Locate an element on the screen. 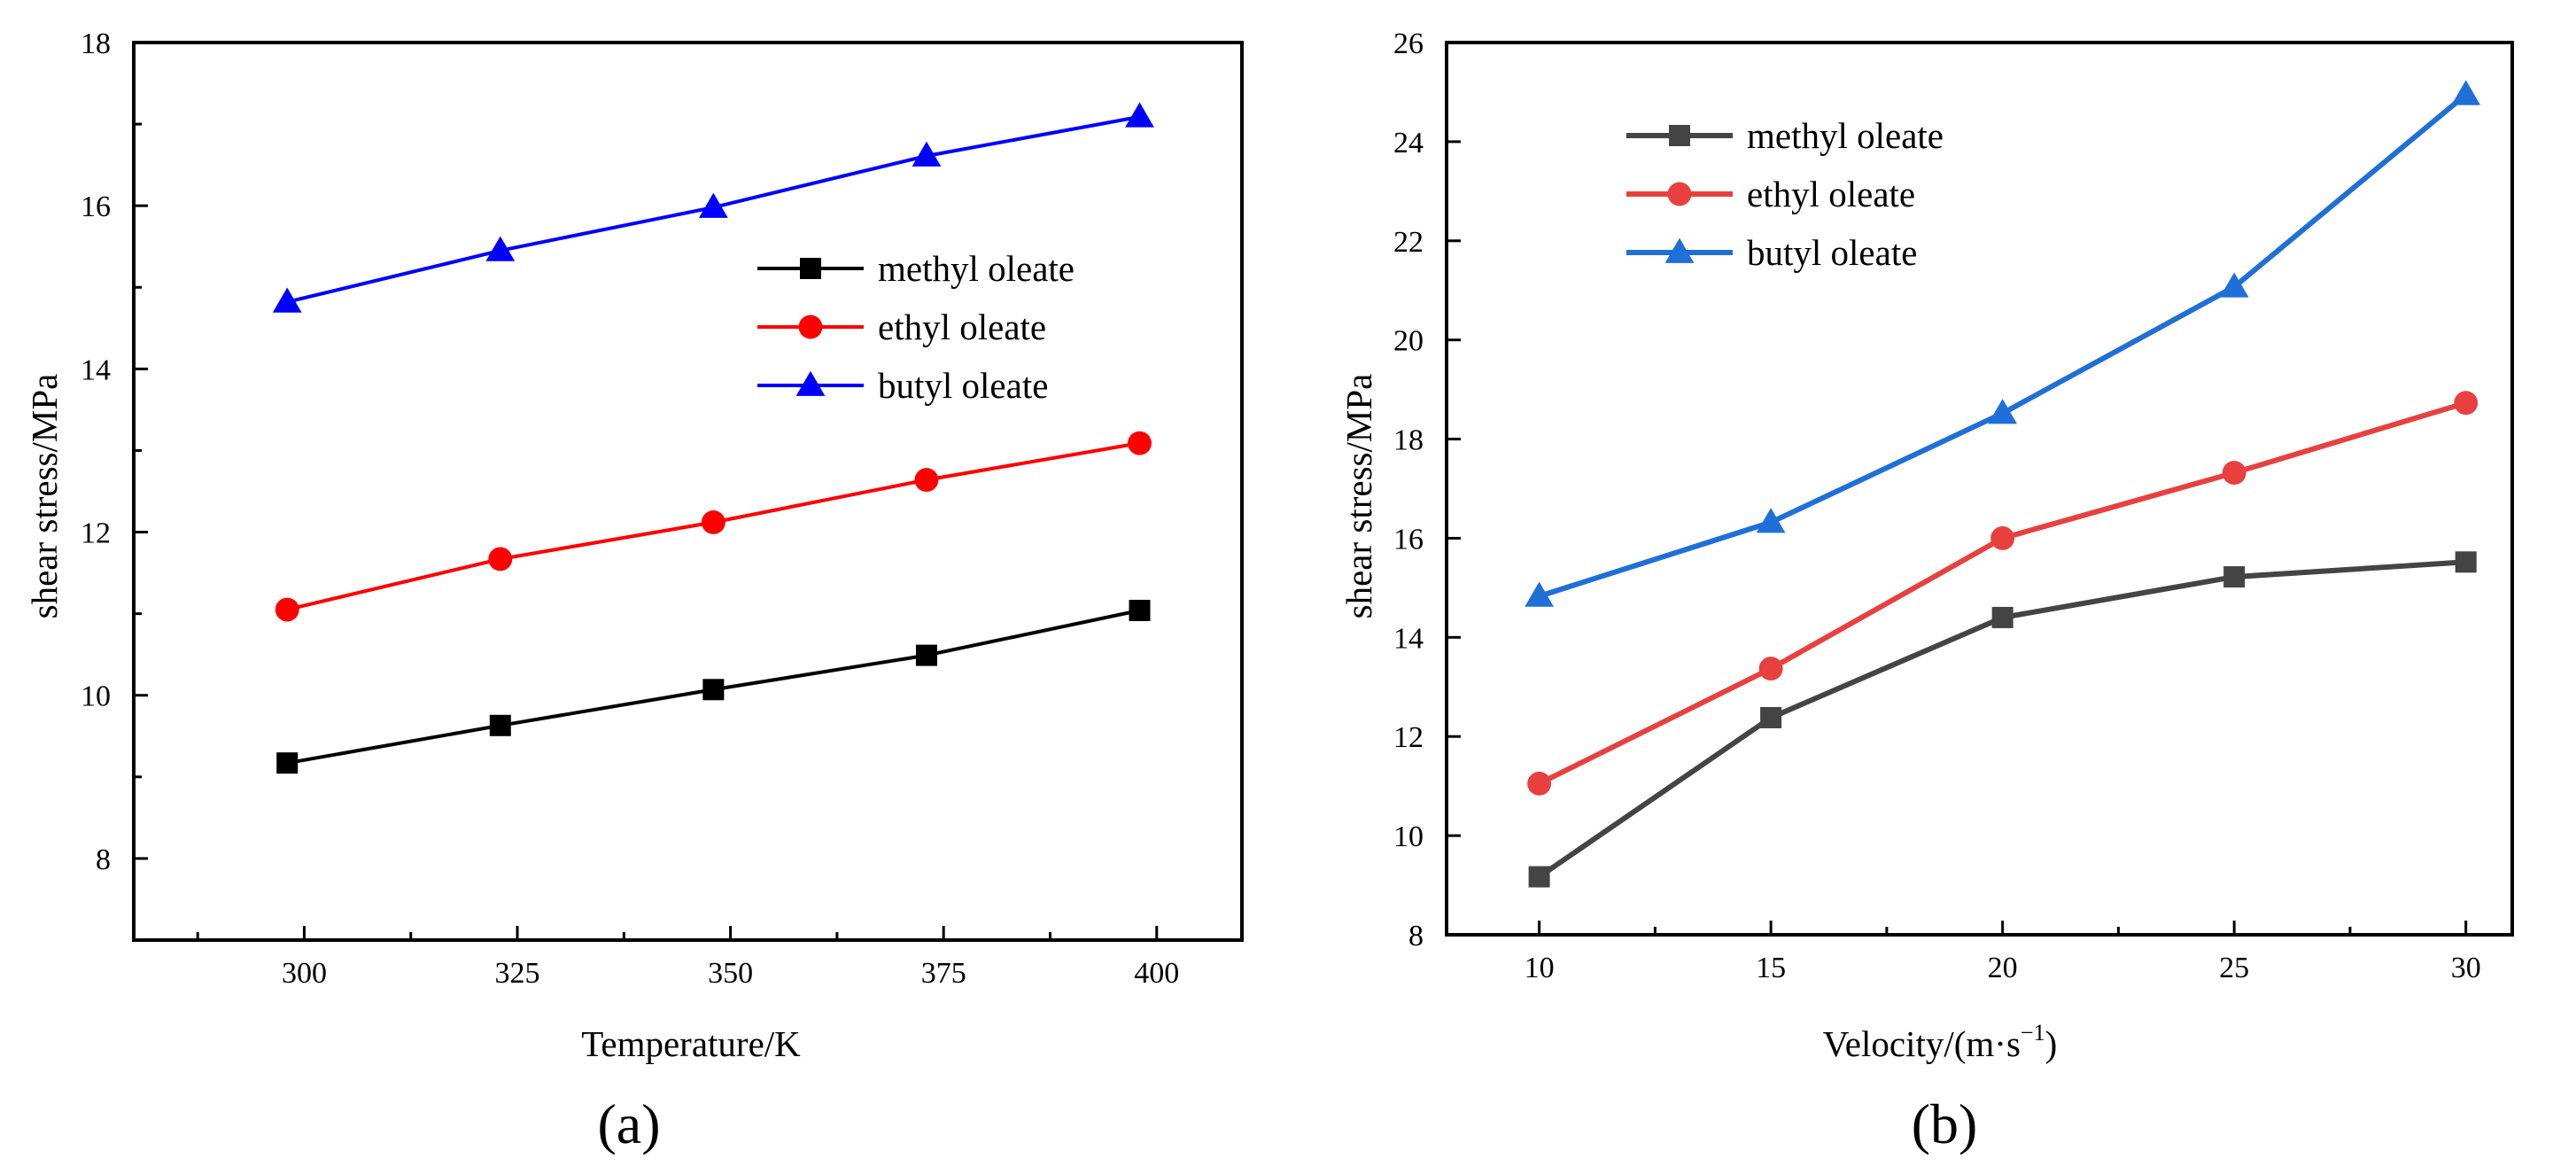 The image size is (2576, 1174). panel-b-y-tick-label: 18 is located at coordinates (1408, 440).